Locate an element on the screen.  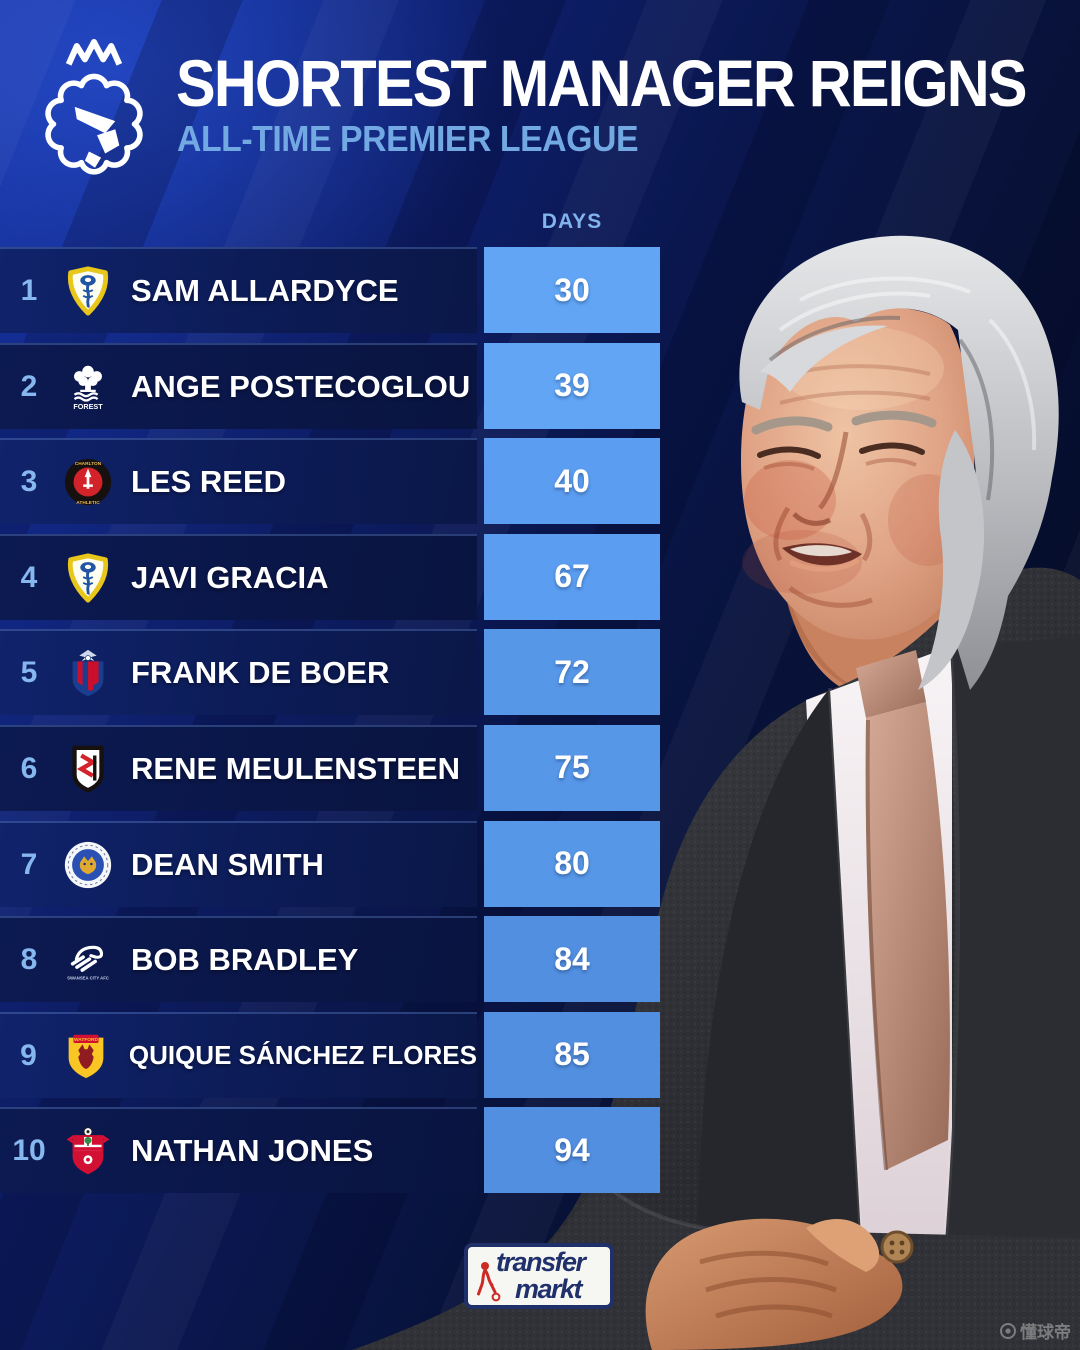
rank-number: 4 is located at coordinates (29, 577).